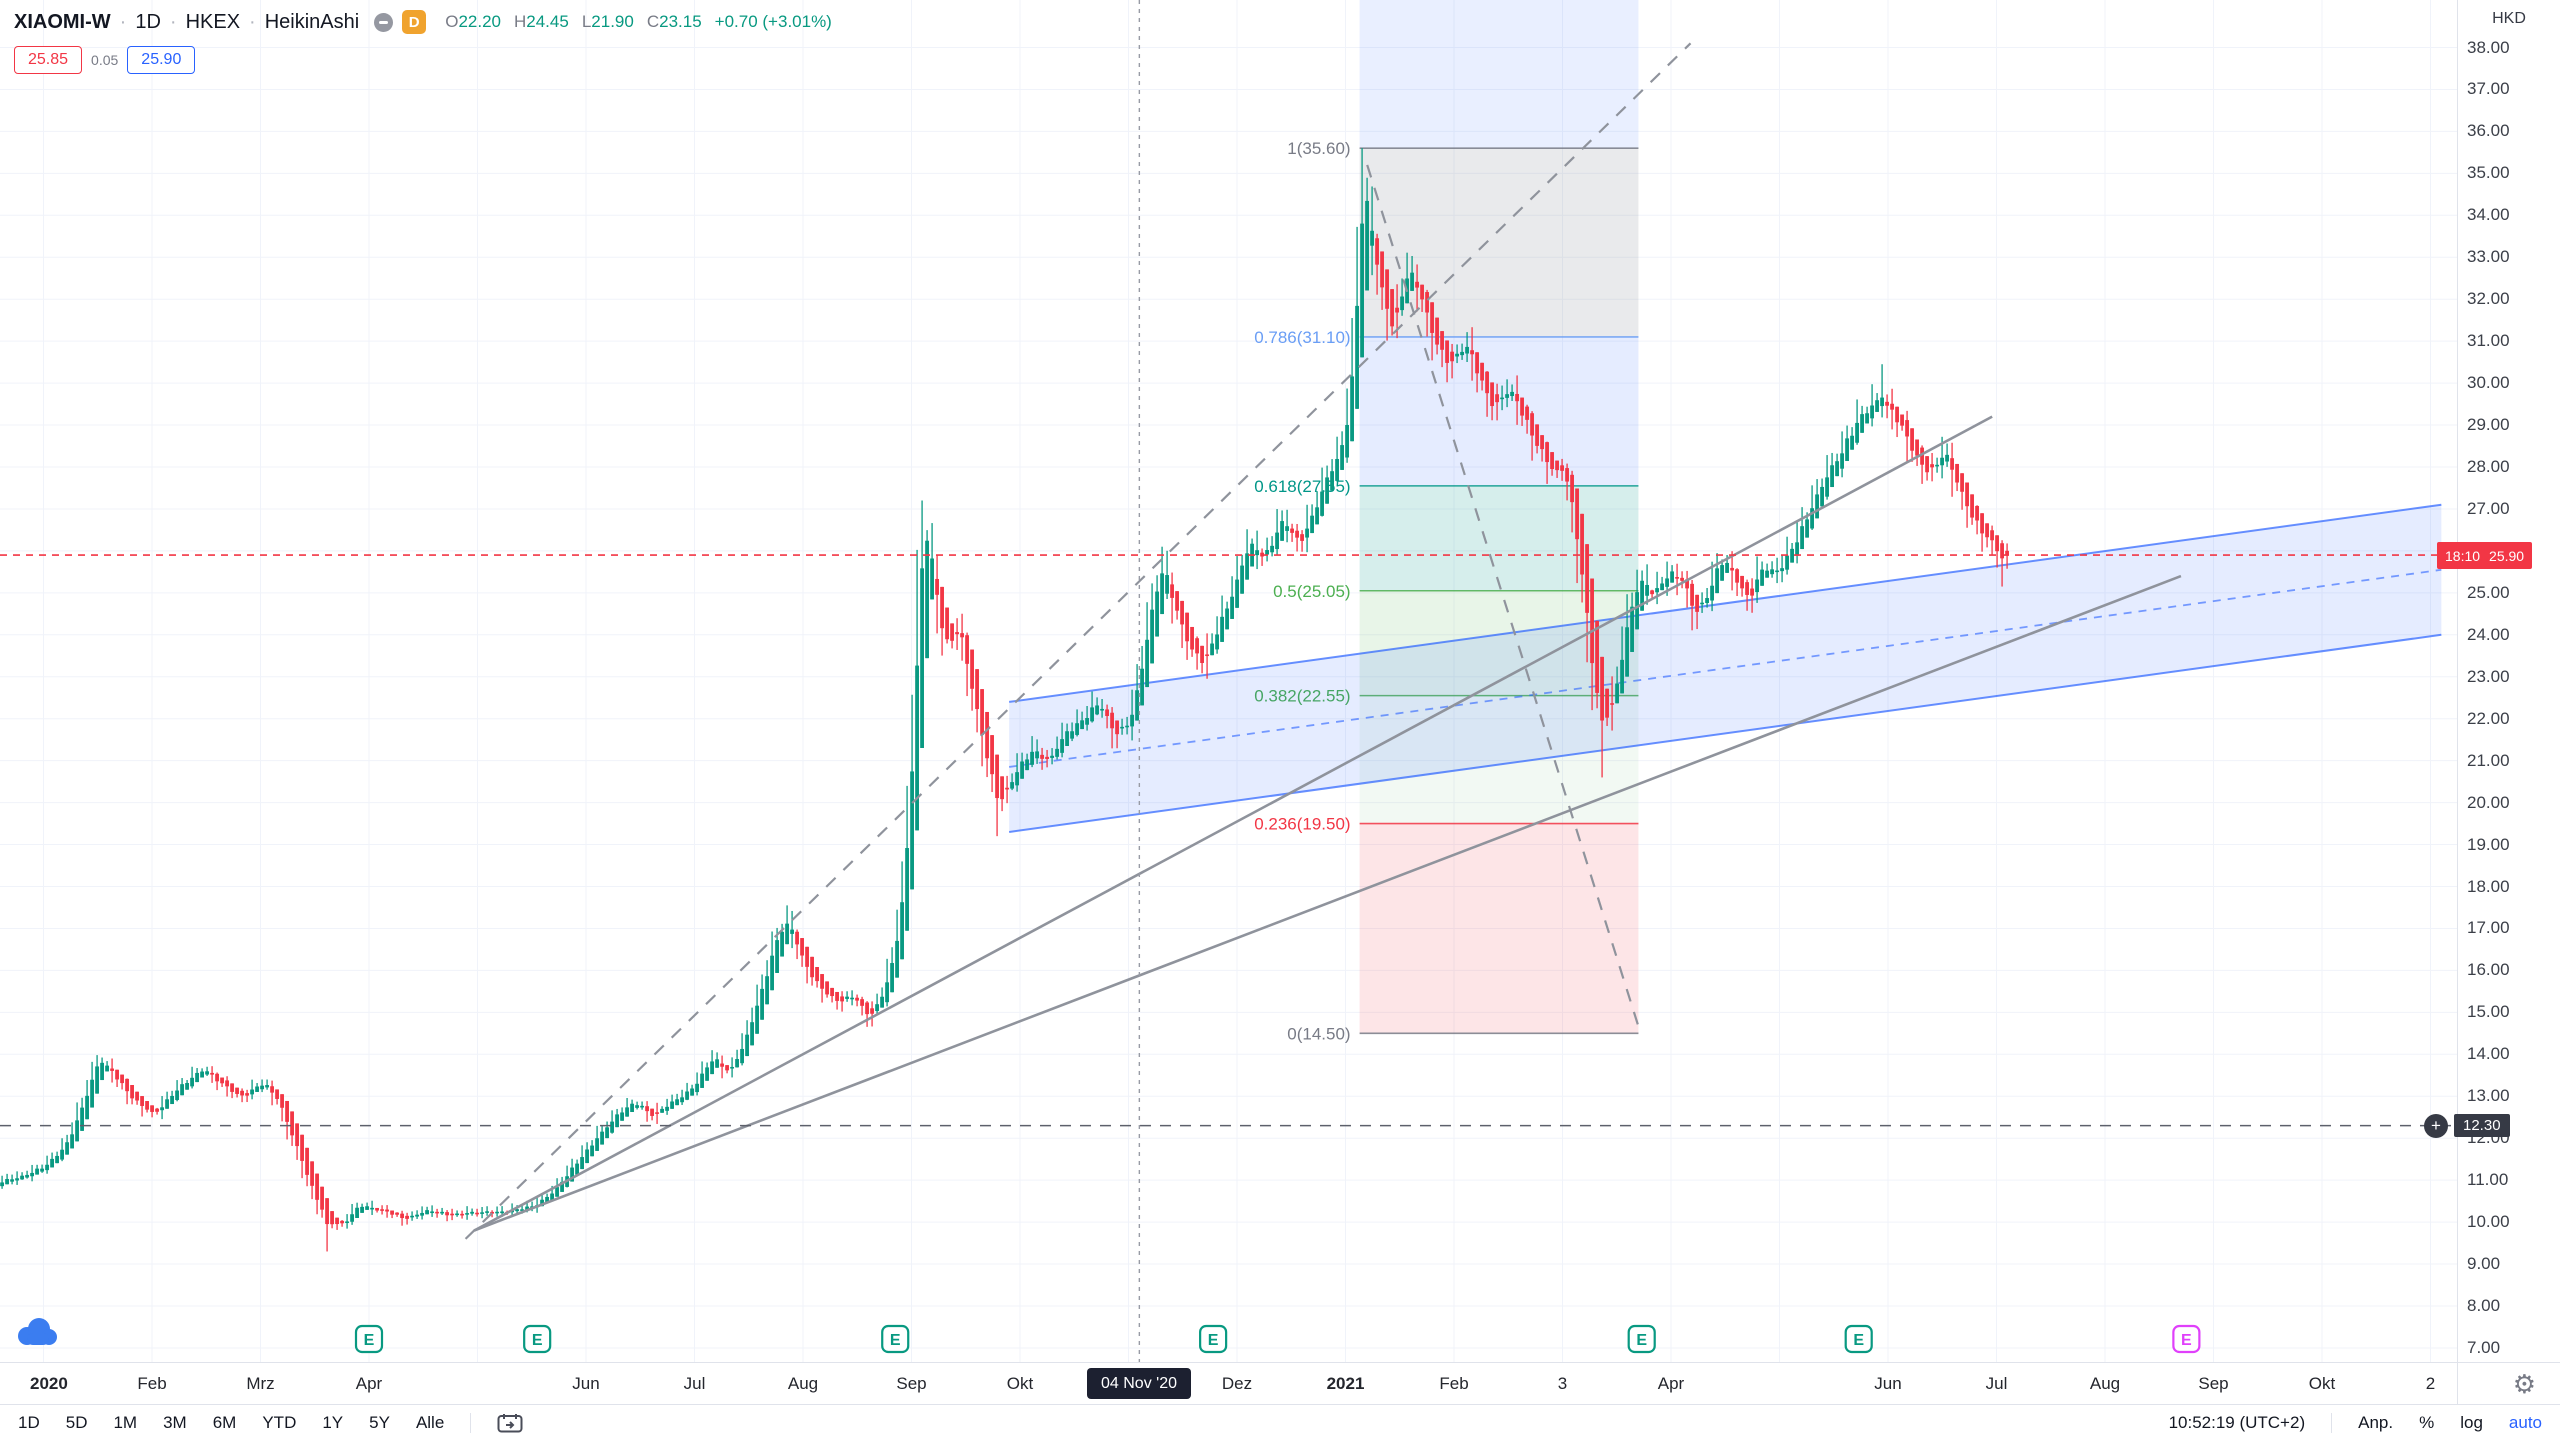 This screenshot has width=2560, height=1440. What do you see at coordinates (333, 1422) in the screenshot?
I see `range-button-1y: 1Y` at bounding box center [333, 1422].